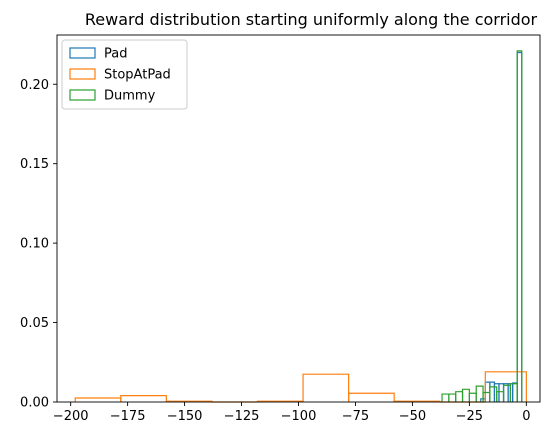  Describe the element at coordinates (128, 416) in the screenshot. I see `x-tick-label: −175` at that location.